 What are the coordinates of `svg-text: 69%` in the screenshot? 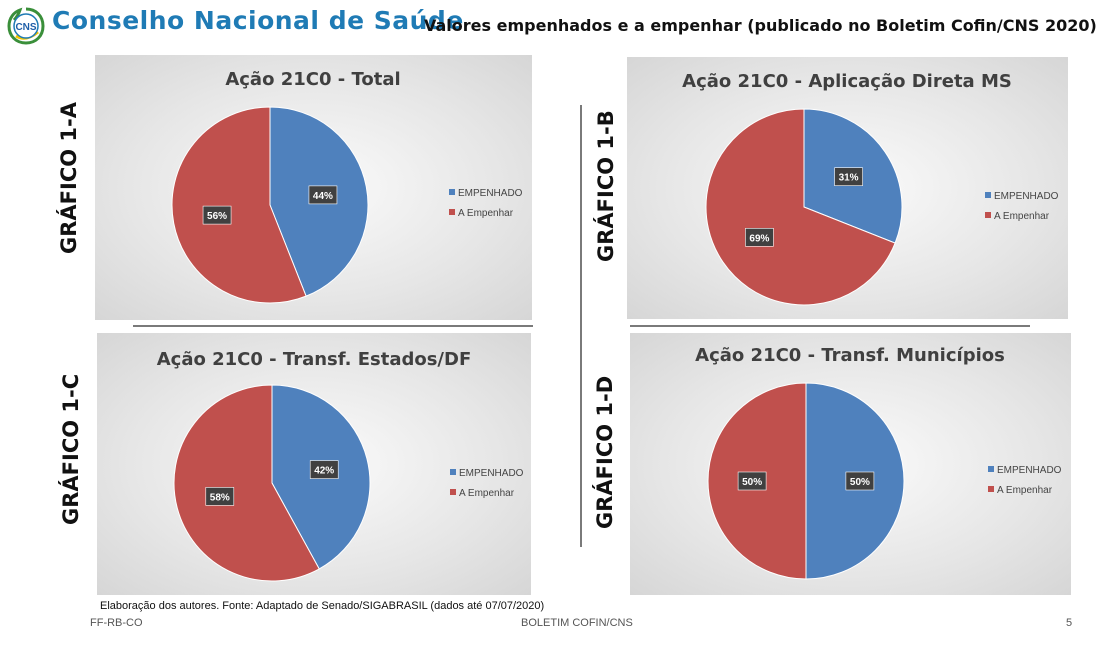 It's located at (759, 238).